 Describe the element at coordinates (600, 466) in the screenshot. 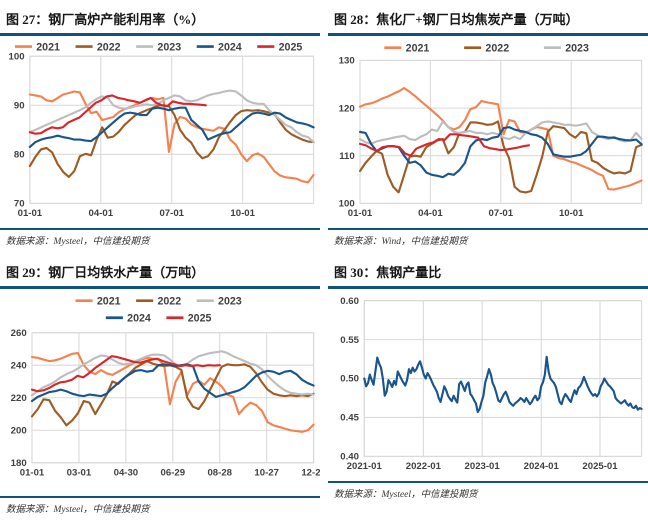

I see `x-tick-label: 2025-01` at that location.